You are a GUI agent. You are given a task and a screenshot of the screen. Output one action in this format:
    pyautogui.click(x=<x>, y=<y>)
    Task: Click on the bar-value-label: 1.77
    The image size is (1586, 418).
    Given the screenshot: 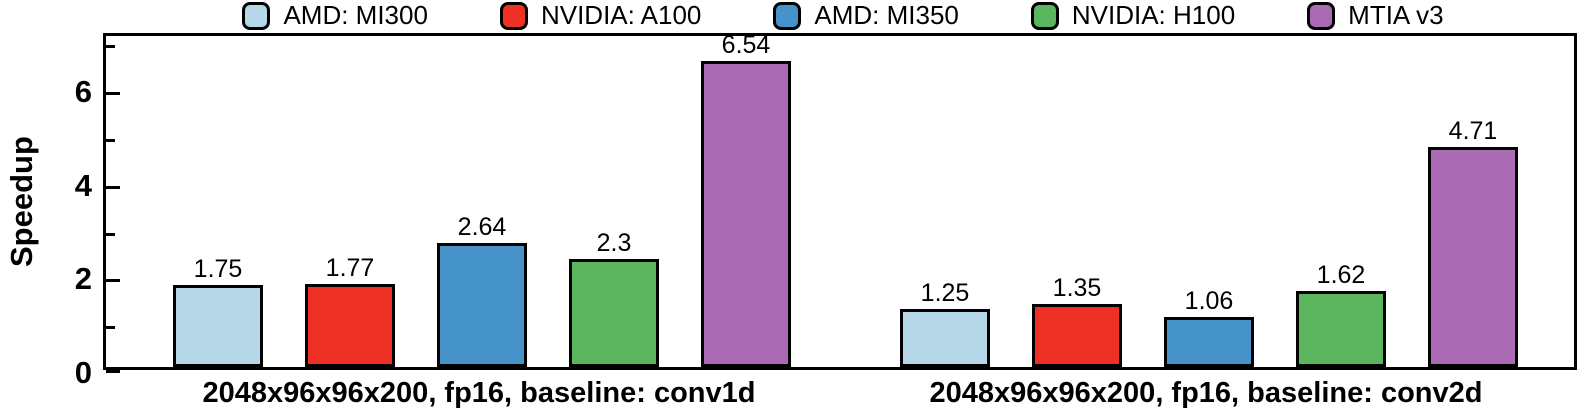 What is the action you would take?
    pyautogui.click(x=350, y=268)
    